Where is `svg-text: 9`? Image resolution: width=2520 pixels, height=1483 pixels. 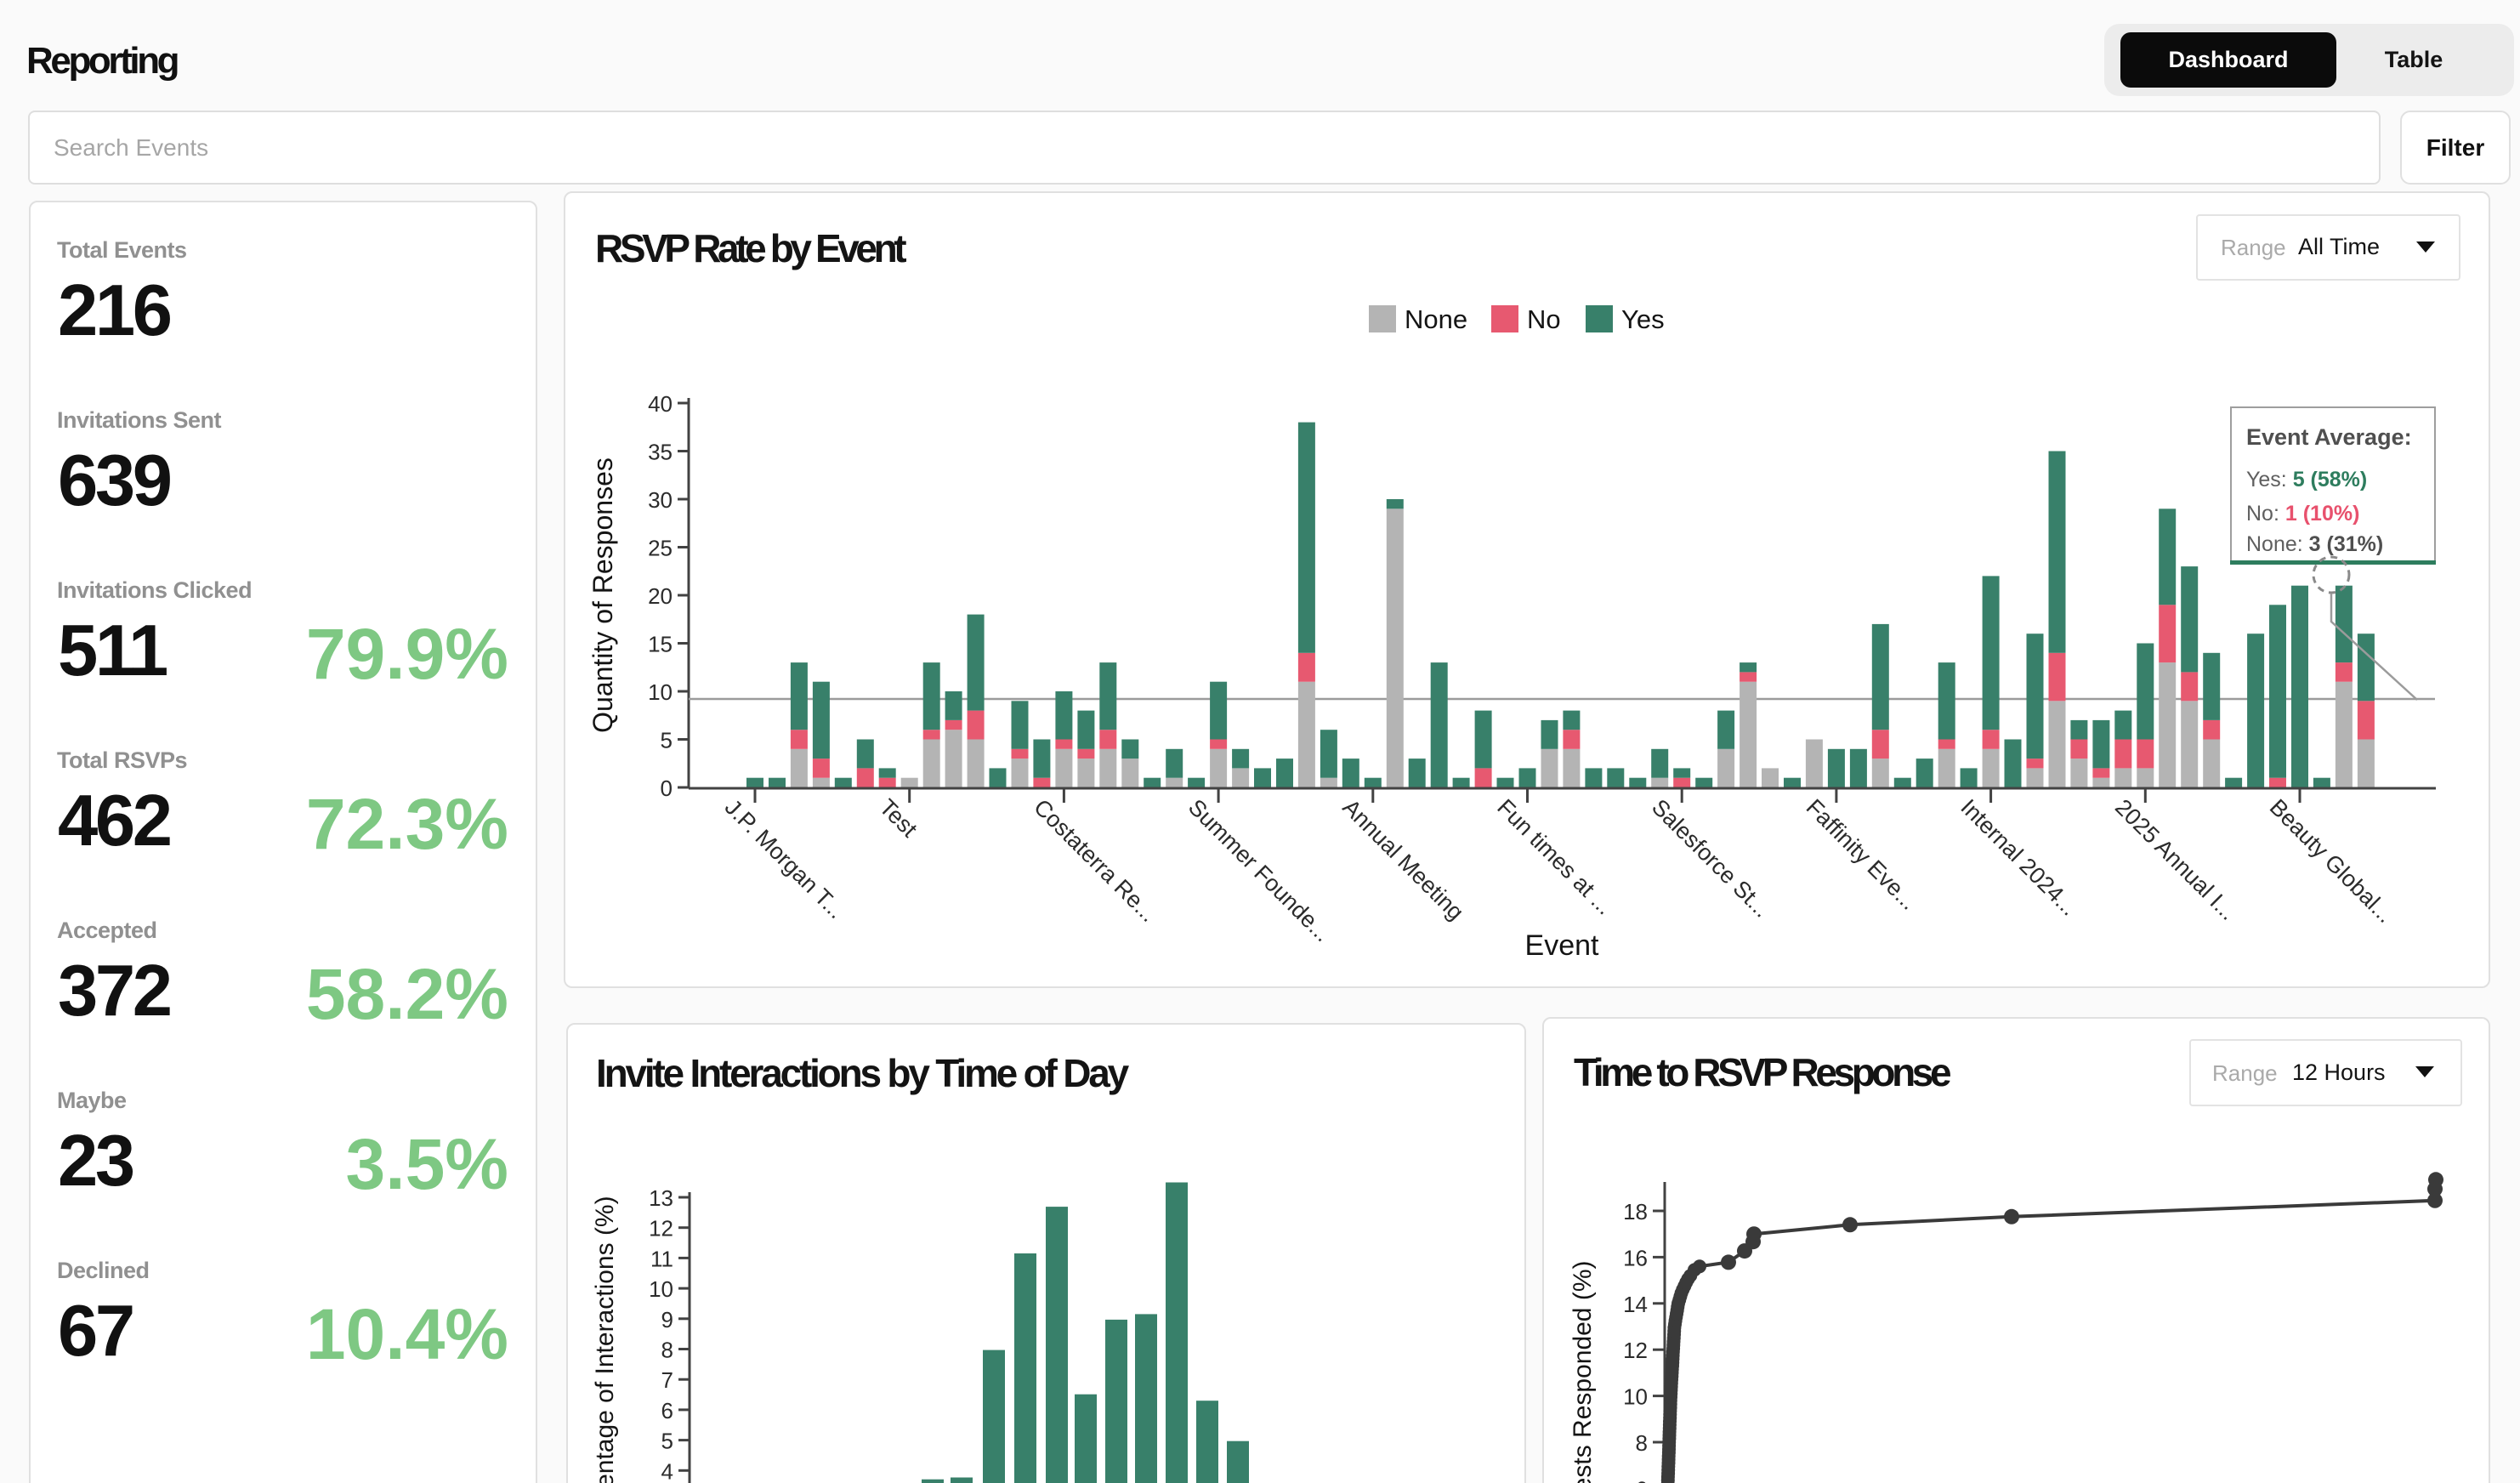 svg-text: 9 is located at coordinates (667, 1319).